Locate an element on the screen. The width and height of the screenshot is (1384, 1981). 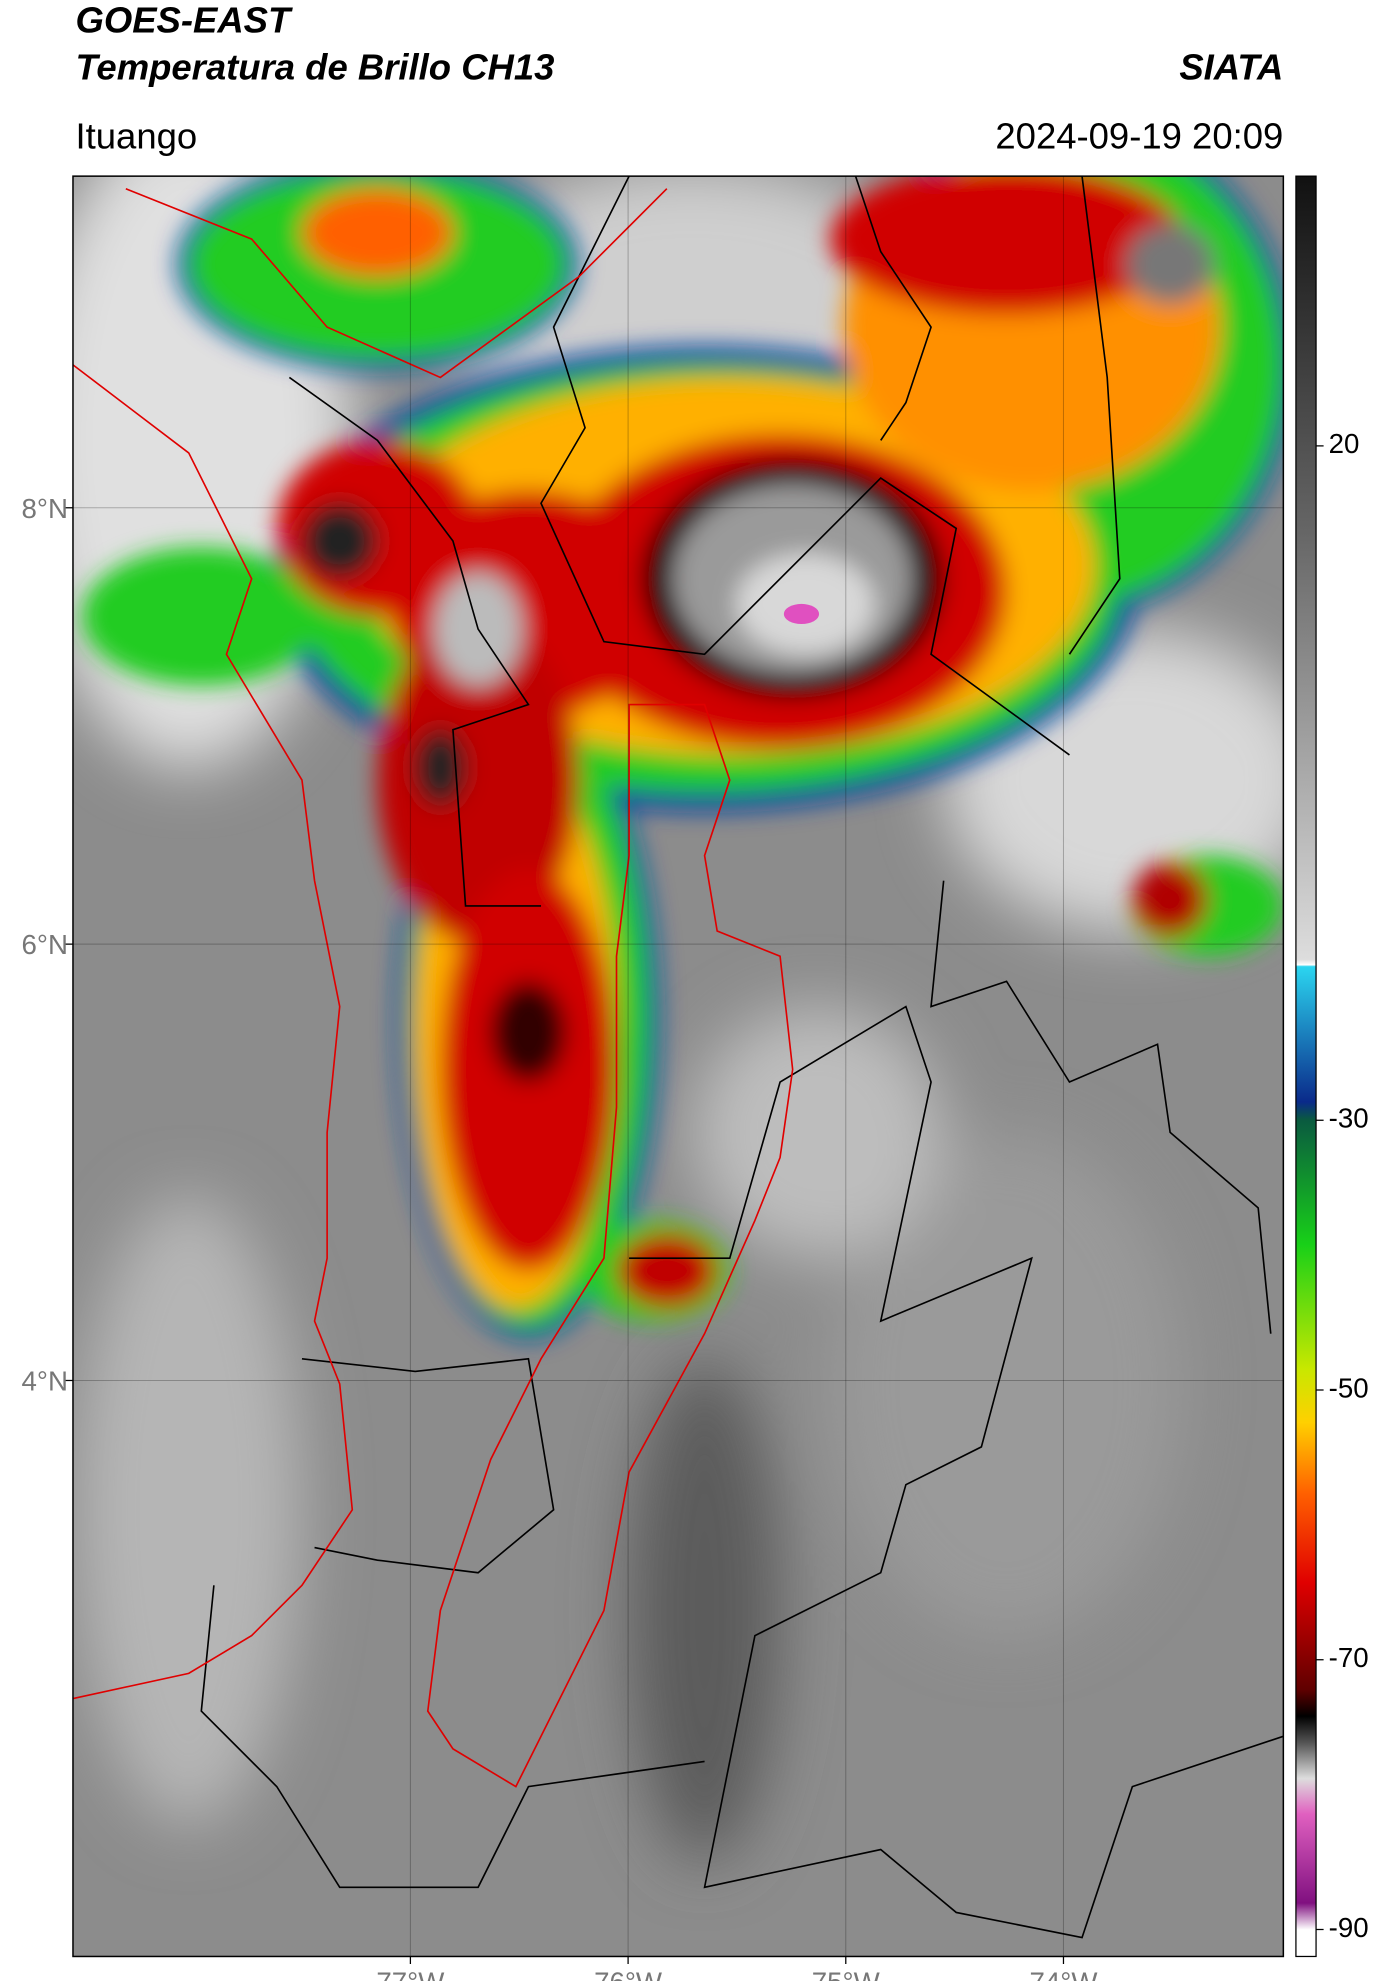
location: Ituango is located at coordinates (136, 135).